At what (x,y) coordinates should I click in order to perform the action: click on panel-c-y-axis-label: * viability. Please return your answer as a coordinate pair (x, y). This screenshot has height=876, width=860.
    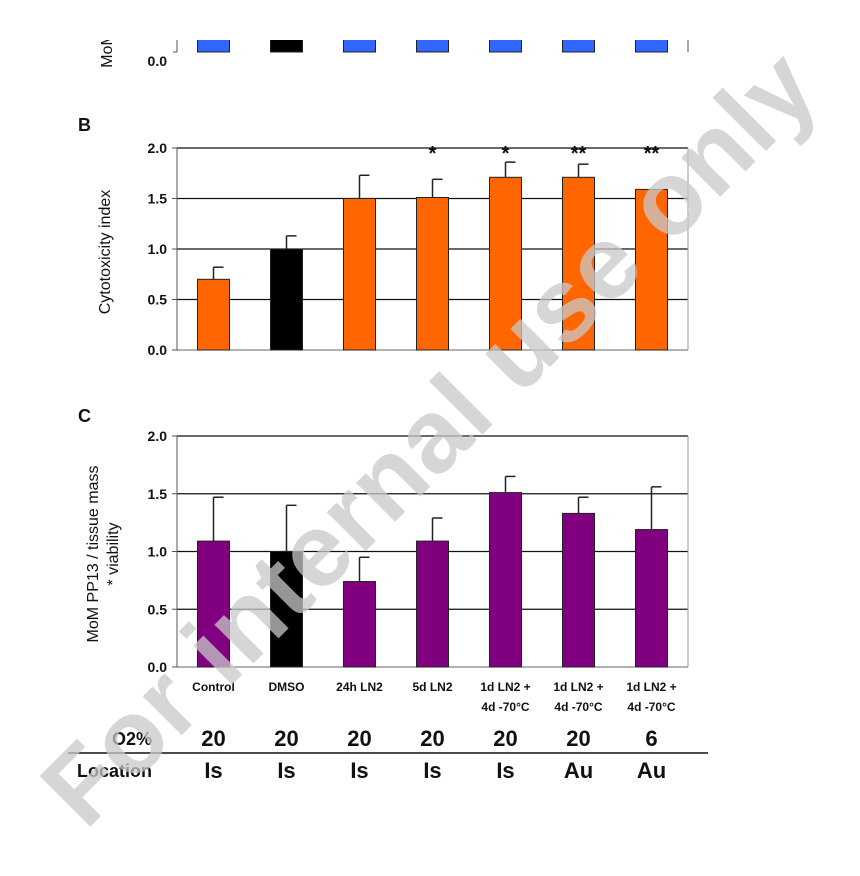
    Looking at the image, I should click on (113, 553).